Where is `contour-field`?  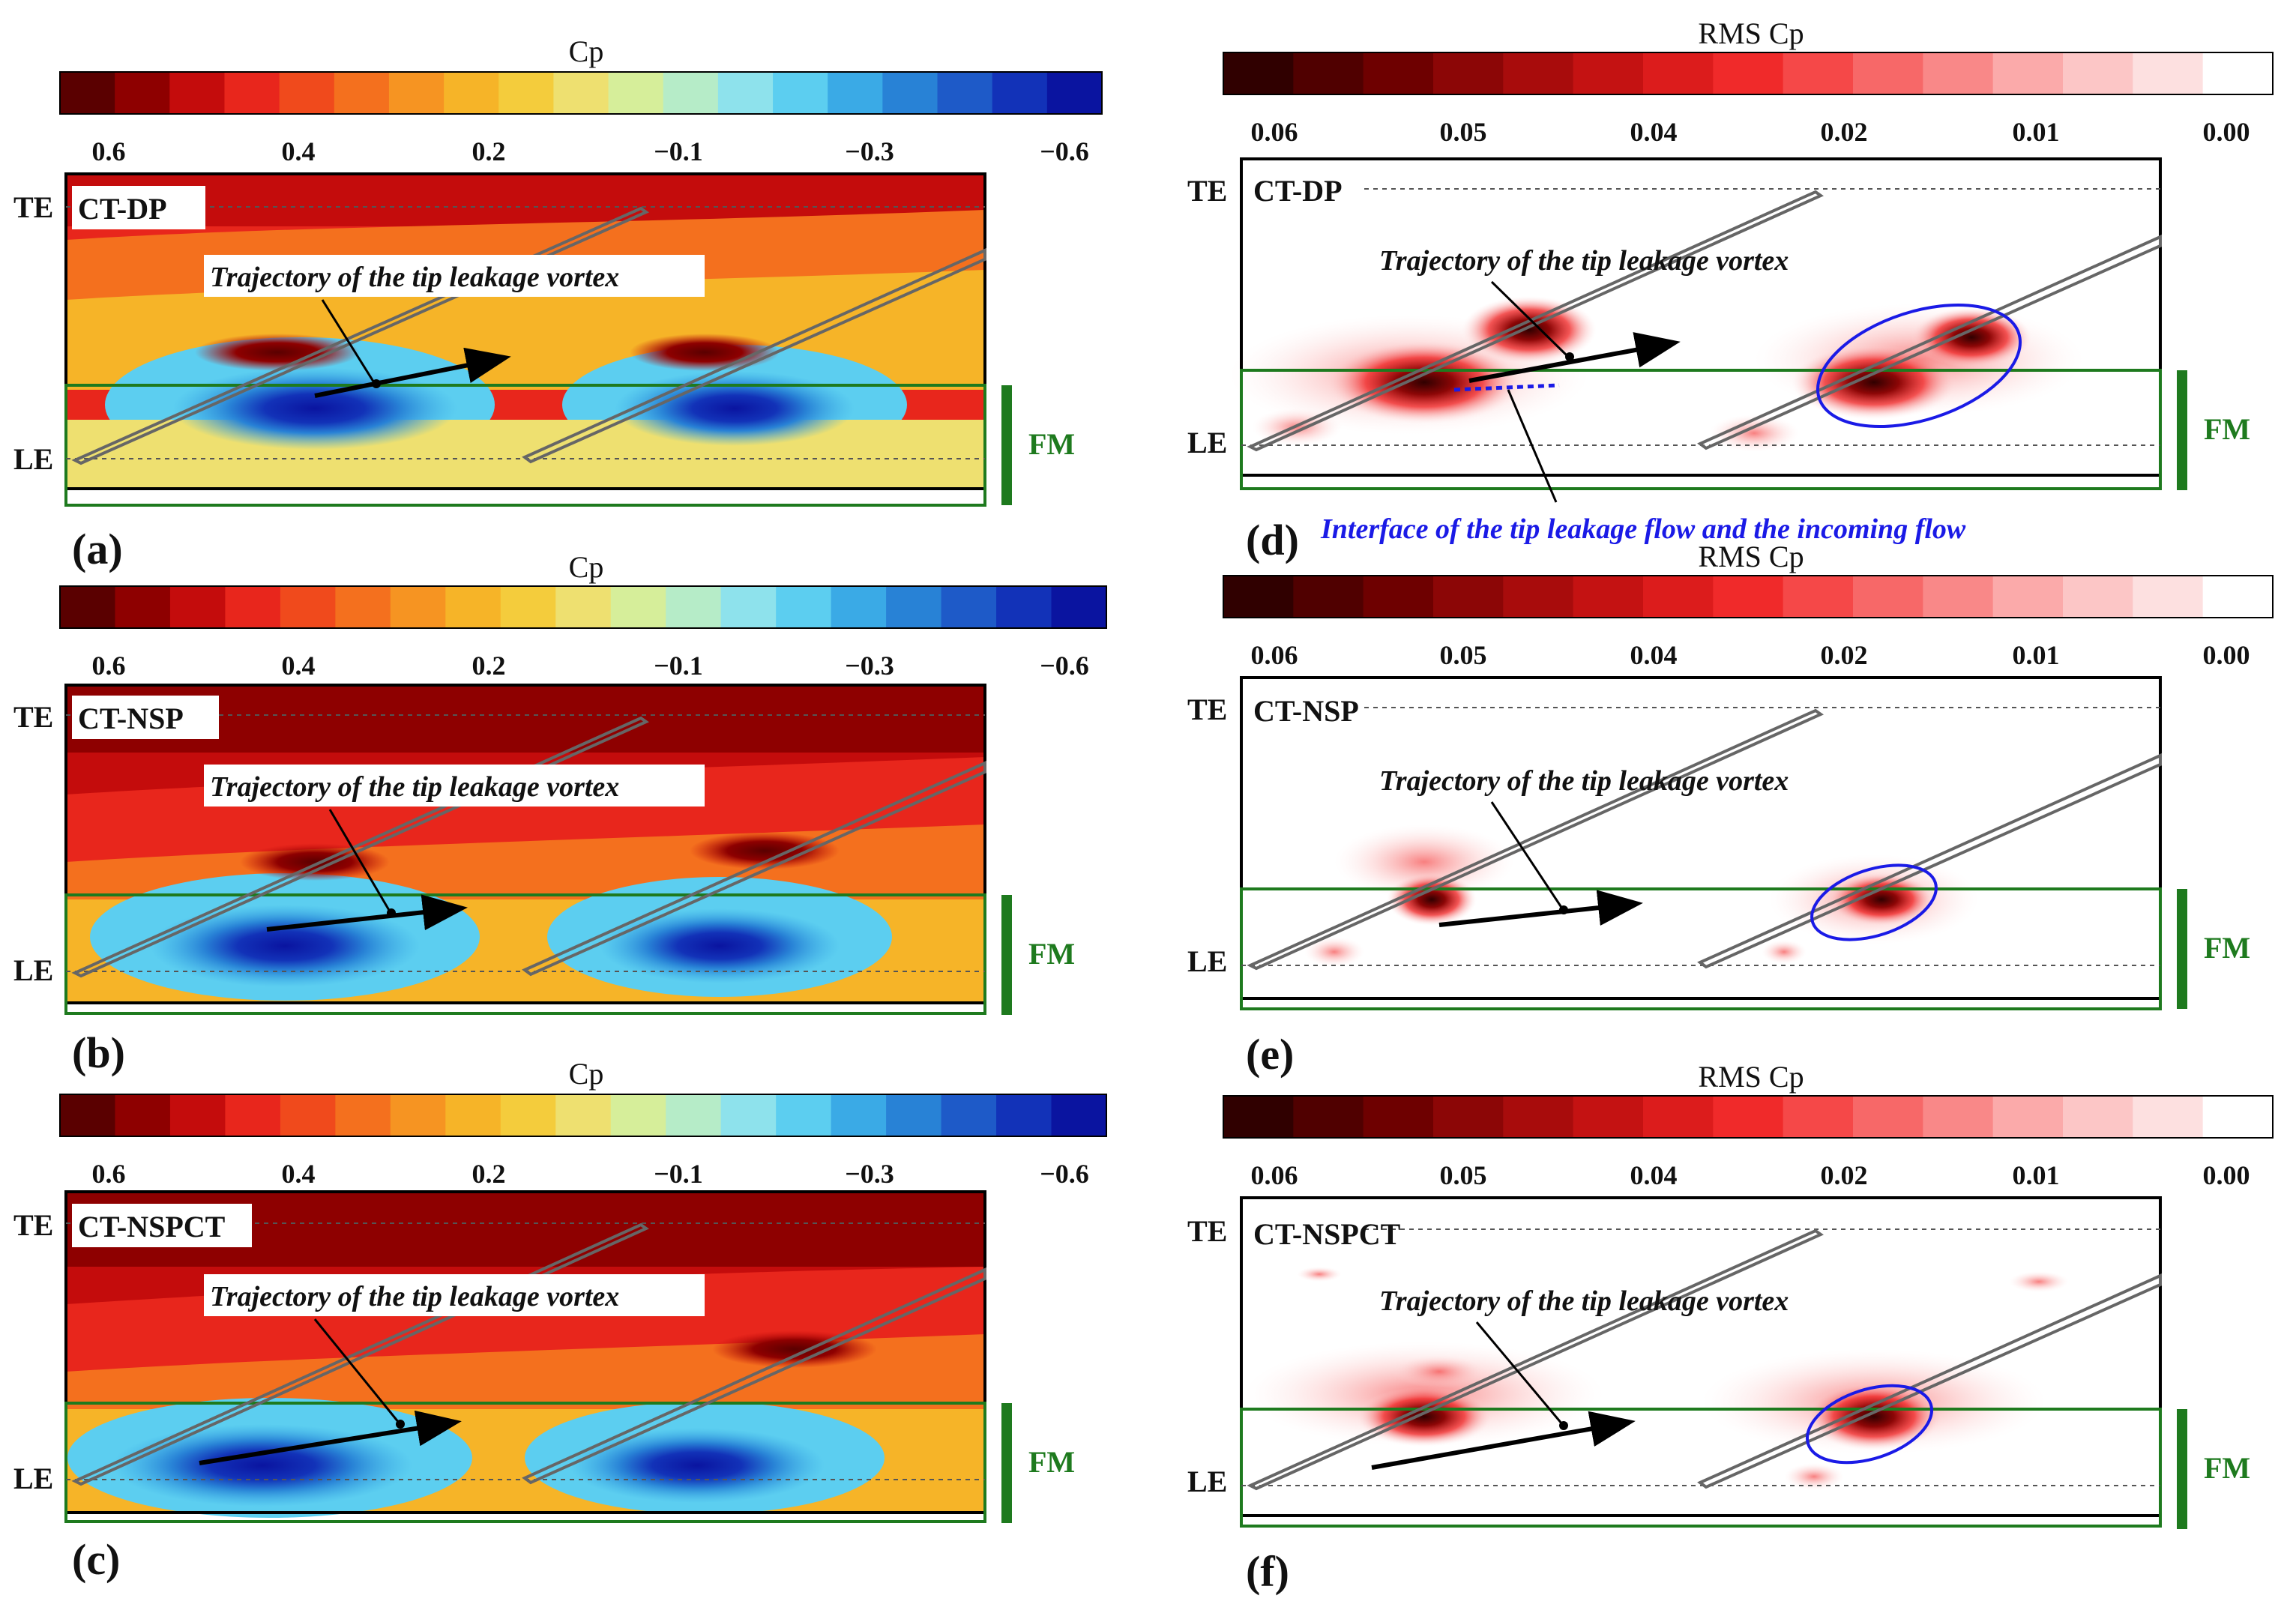 contour-field is located at coordinates (525, 331).